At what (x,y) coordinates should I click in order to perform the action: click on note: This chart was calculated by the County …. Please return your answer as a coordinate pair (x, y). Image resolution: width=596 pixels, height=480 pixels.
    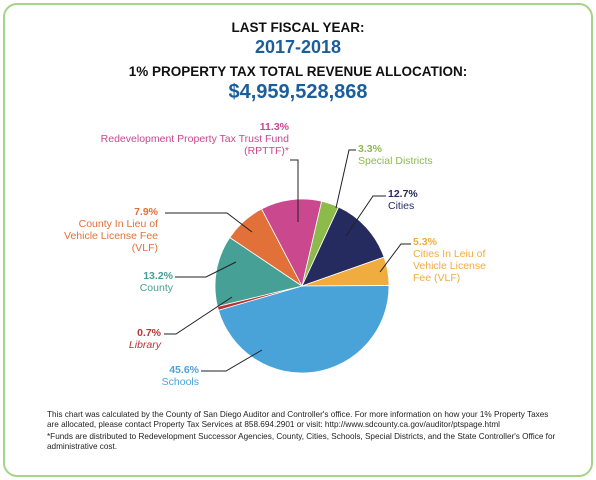
    Looking at the image, I should click on (298, 419).